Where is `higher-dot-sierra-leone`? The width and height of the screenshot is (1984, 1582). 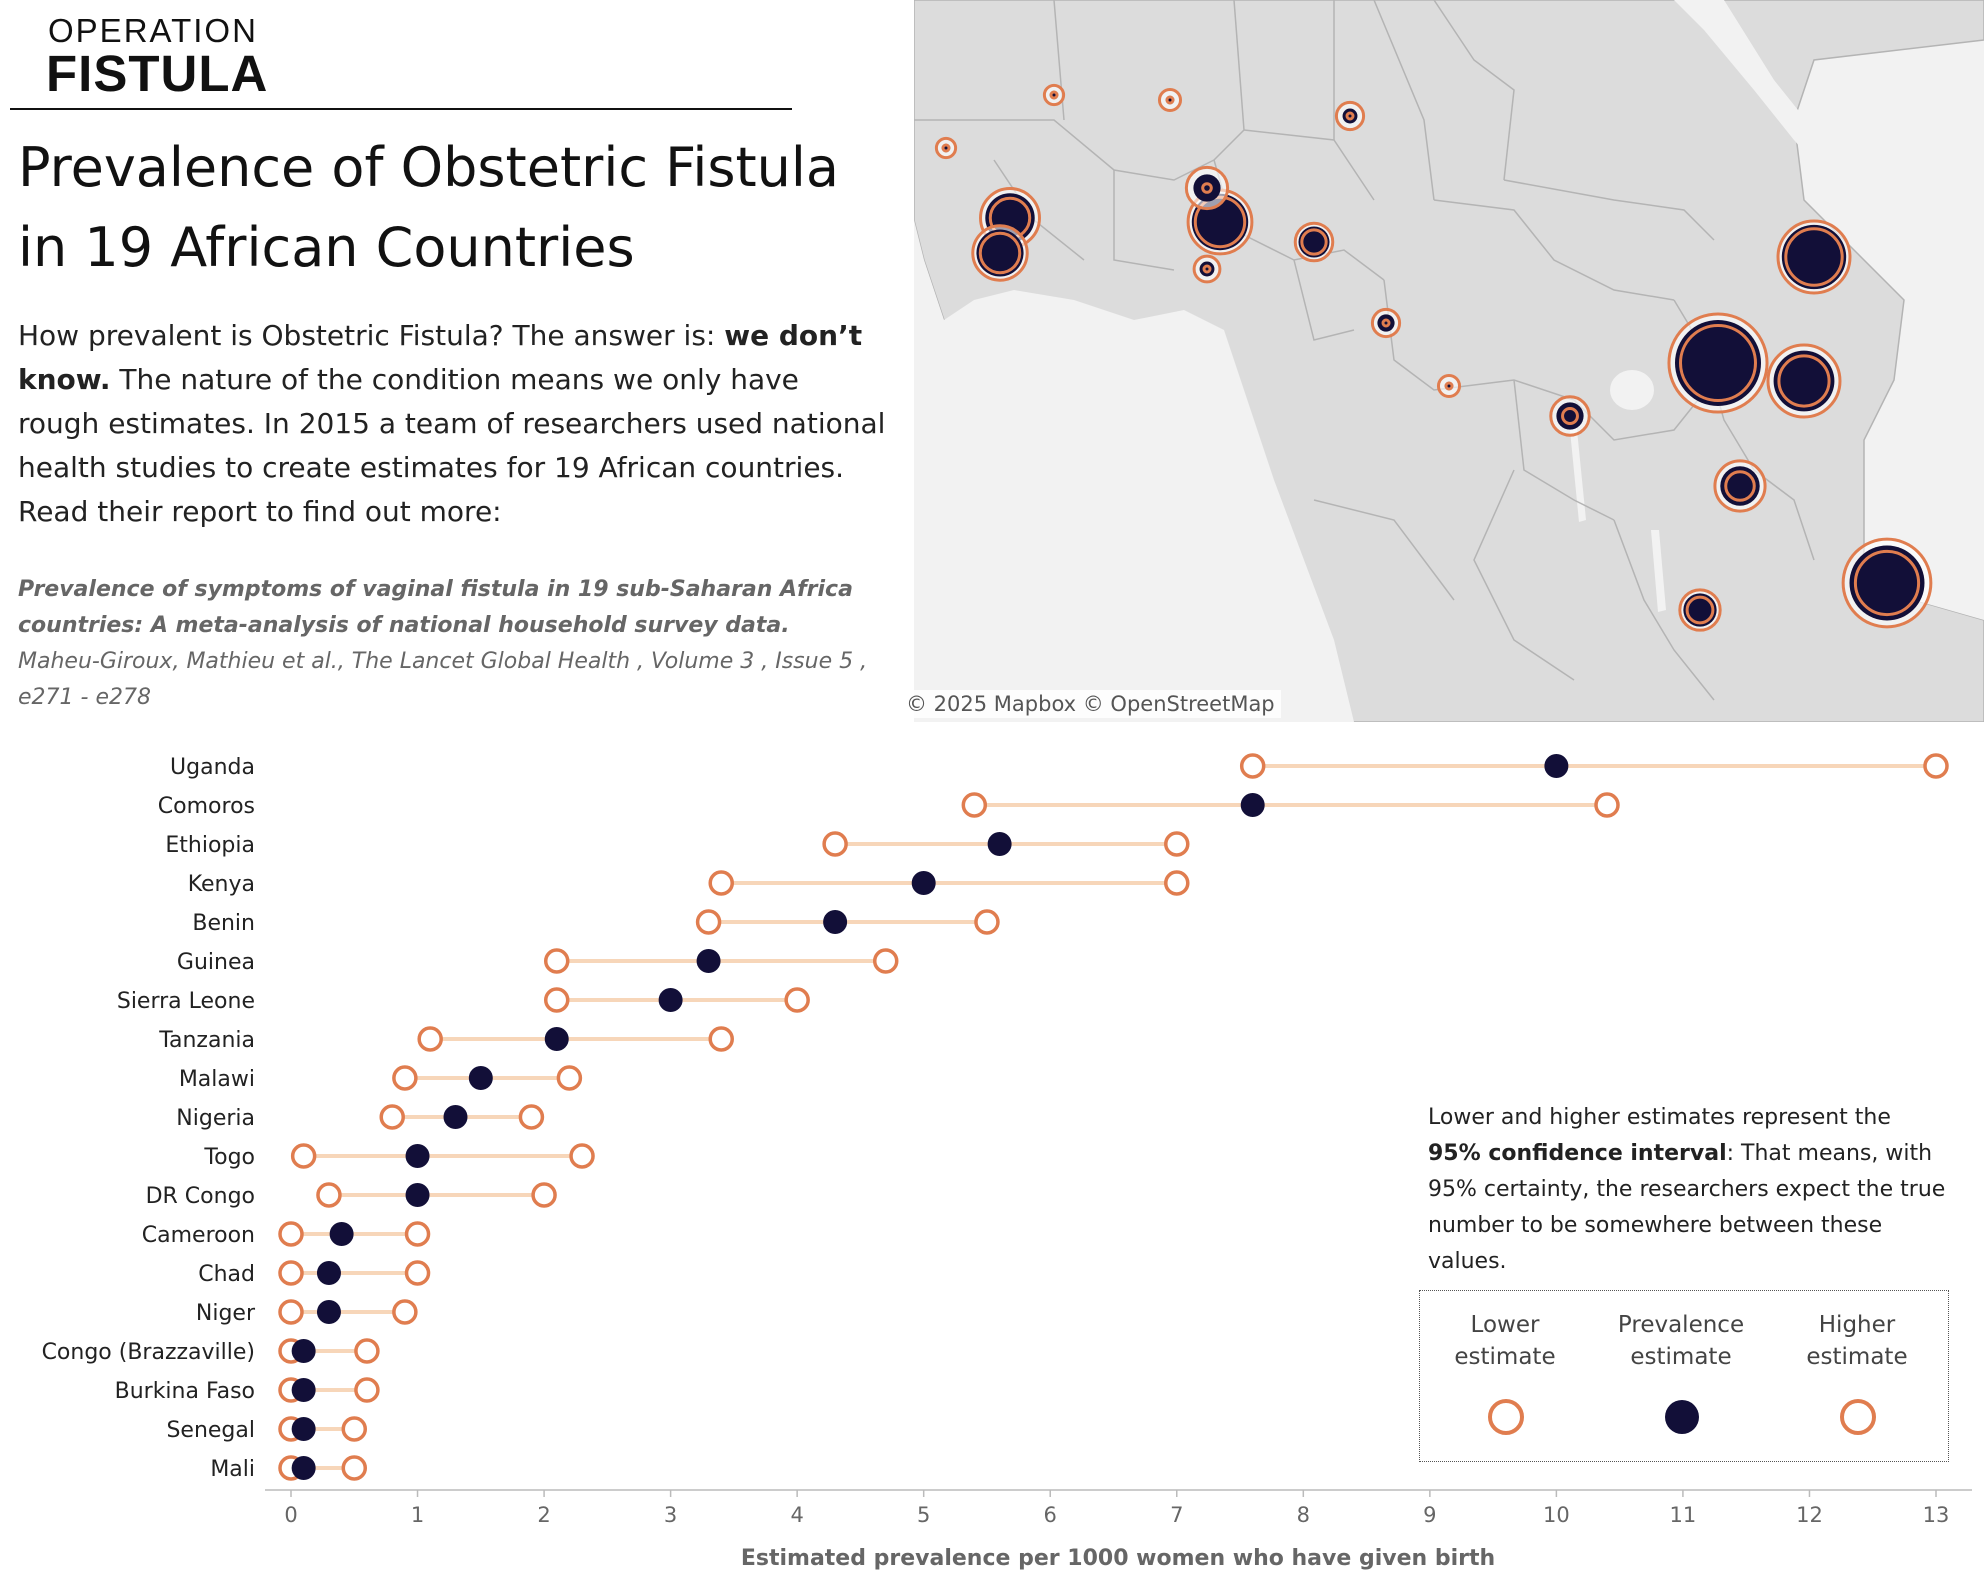
higher-dot-sierra-leone is located at coordinates (797, 1000).